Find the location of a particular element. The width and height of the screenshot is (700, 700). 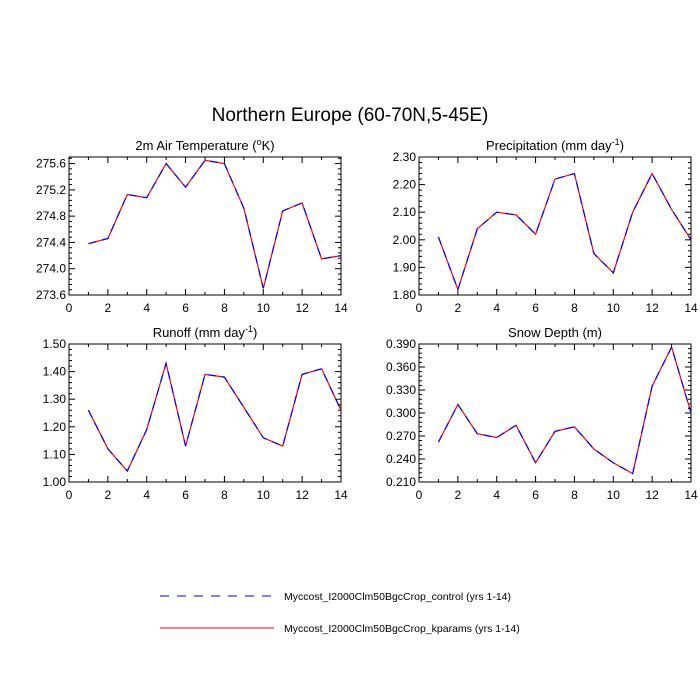

runoff-y-tick-label: 1.10 is located at coordinates (55, 454).